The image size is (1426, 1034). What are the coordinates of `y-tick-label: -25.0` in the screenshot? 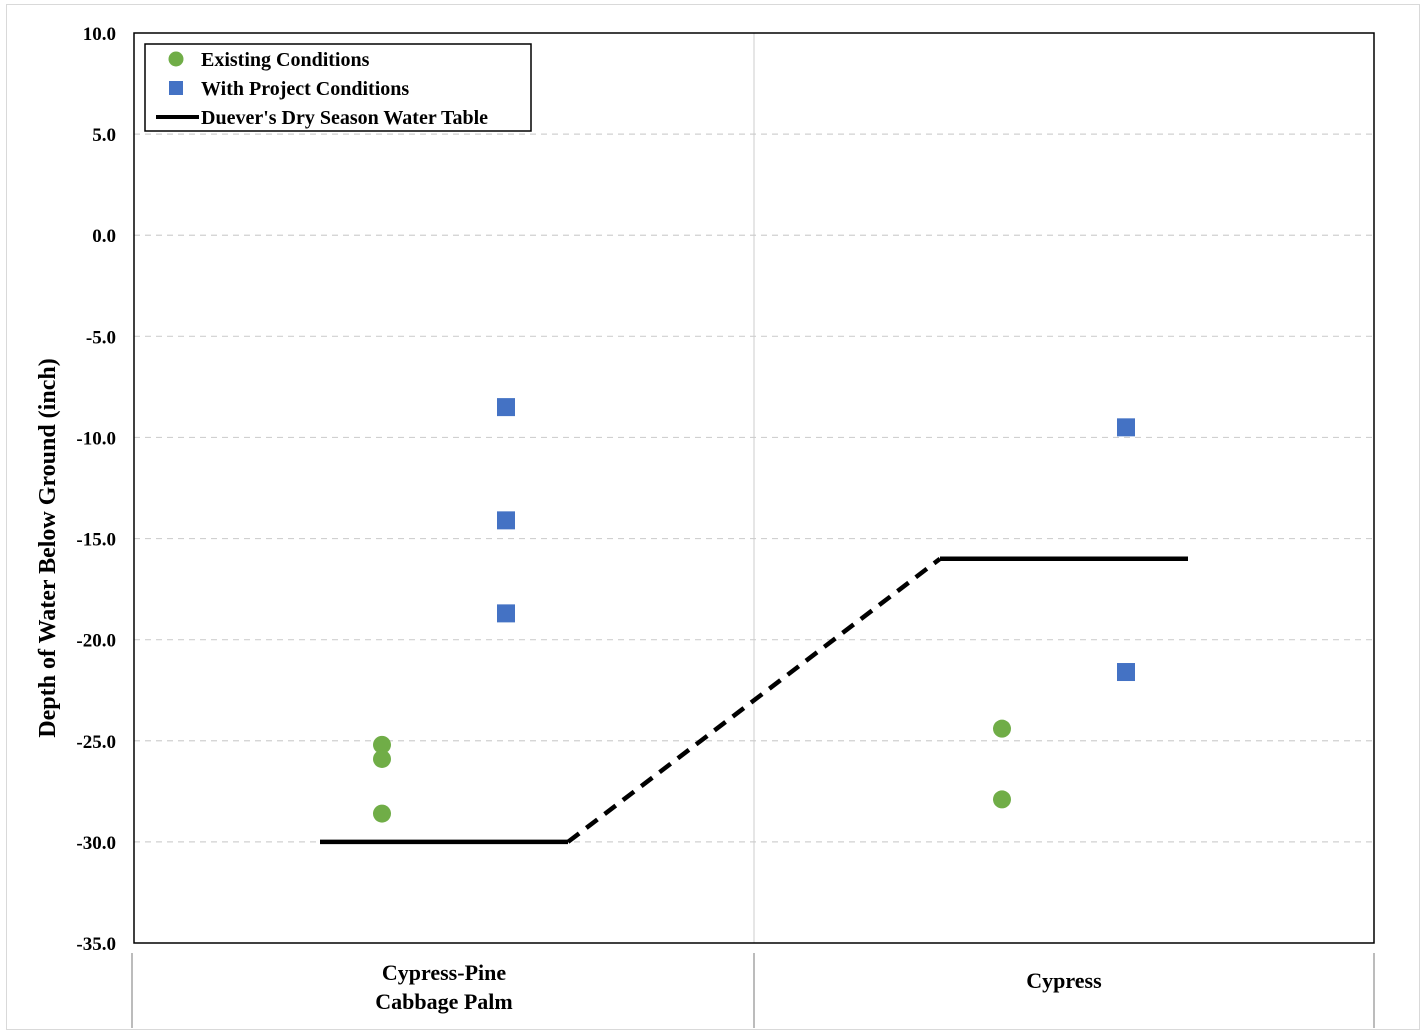 It's located at (96, 742).